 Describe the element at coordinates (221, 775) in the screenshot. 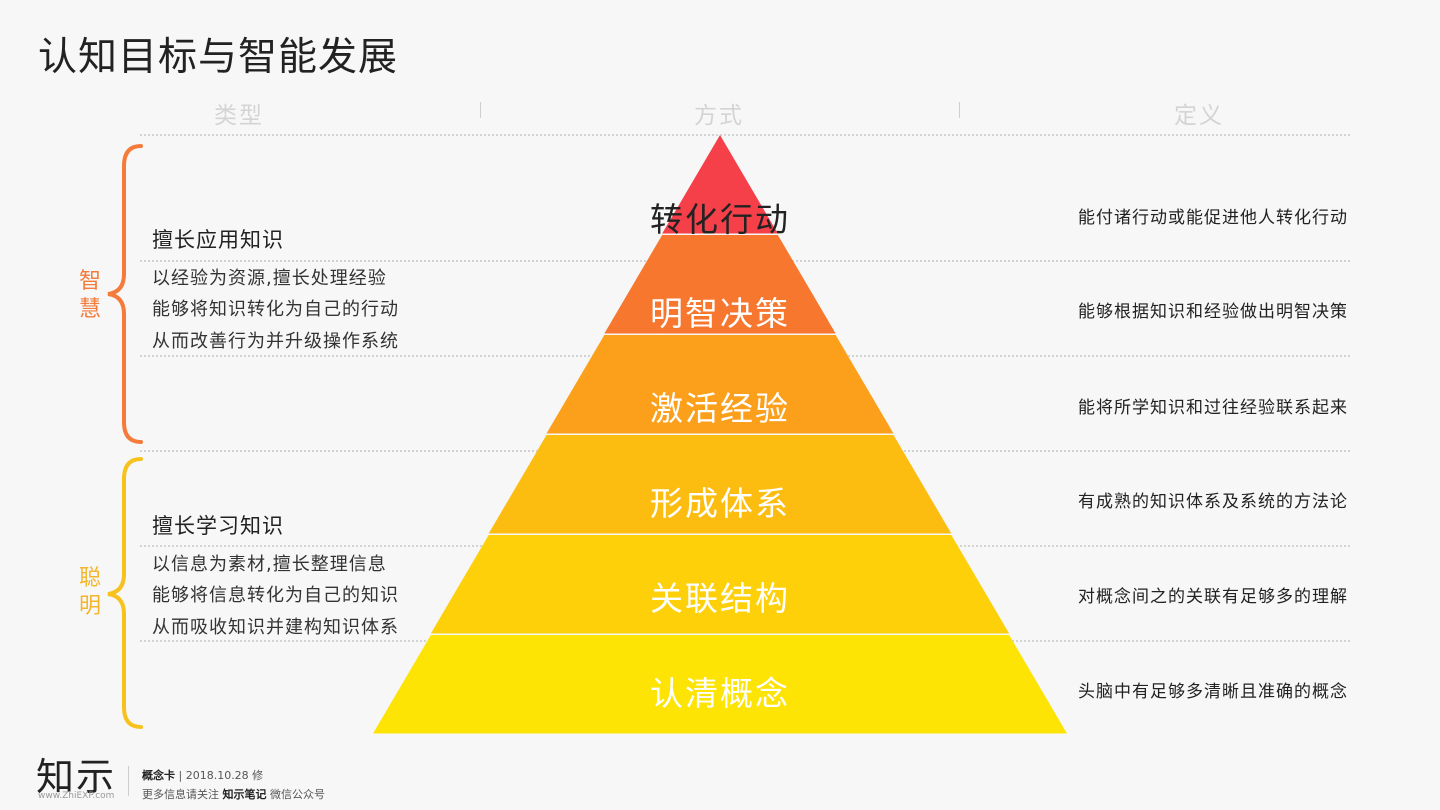

I see `card-date: | 2018.10.28 修` at that location.